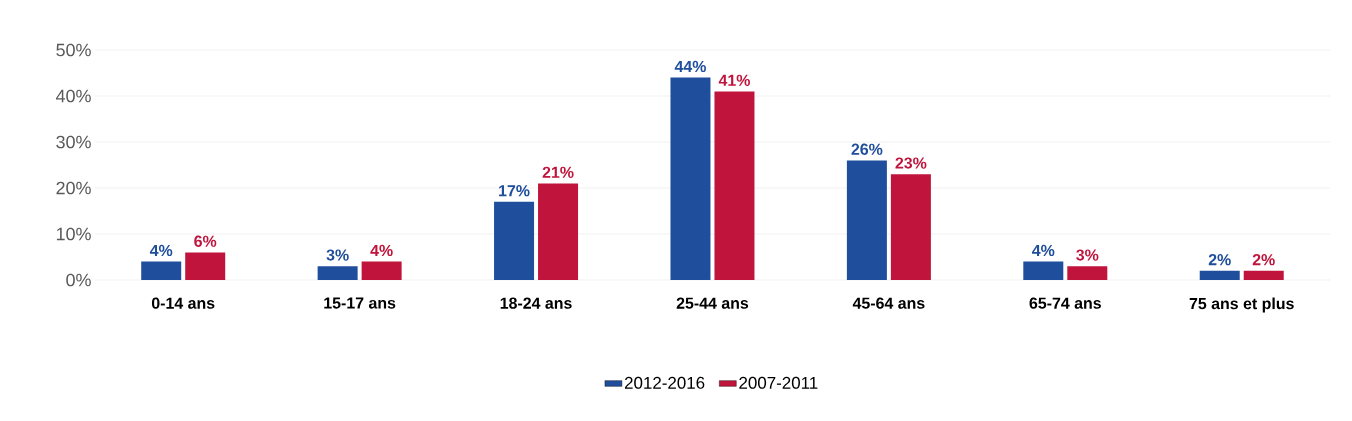 The image size is (1352, 421). Describe the element at coordinates (712, 303) in the screenshot. I see `x-tick-label: 25-44 ans` at that location.